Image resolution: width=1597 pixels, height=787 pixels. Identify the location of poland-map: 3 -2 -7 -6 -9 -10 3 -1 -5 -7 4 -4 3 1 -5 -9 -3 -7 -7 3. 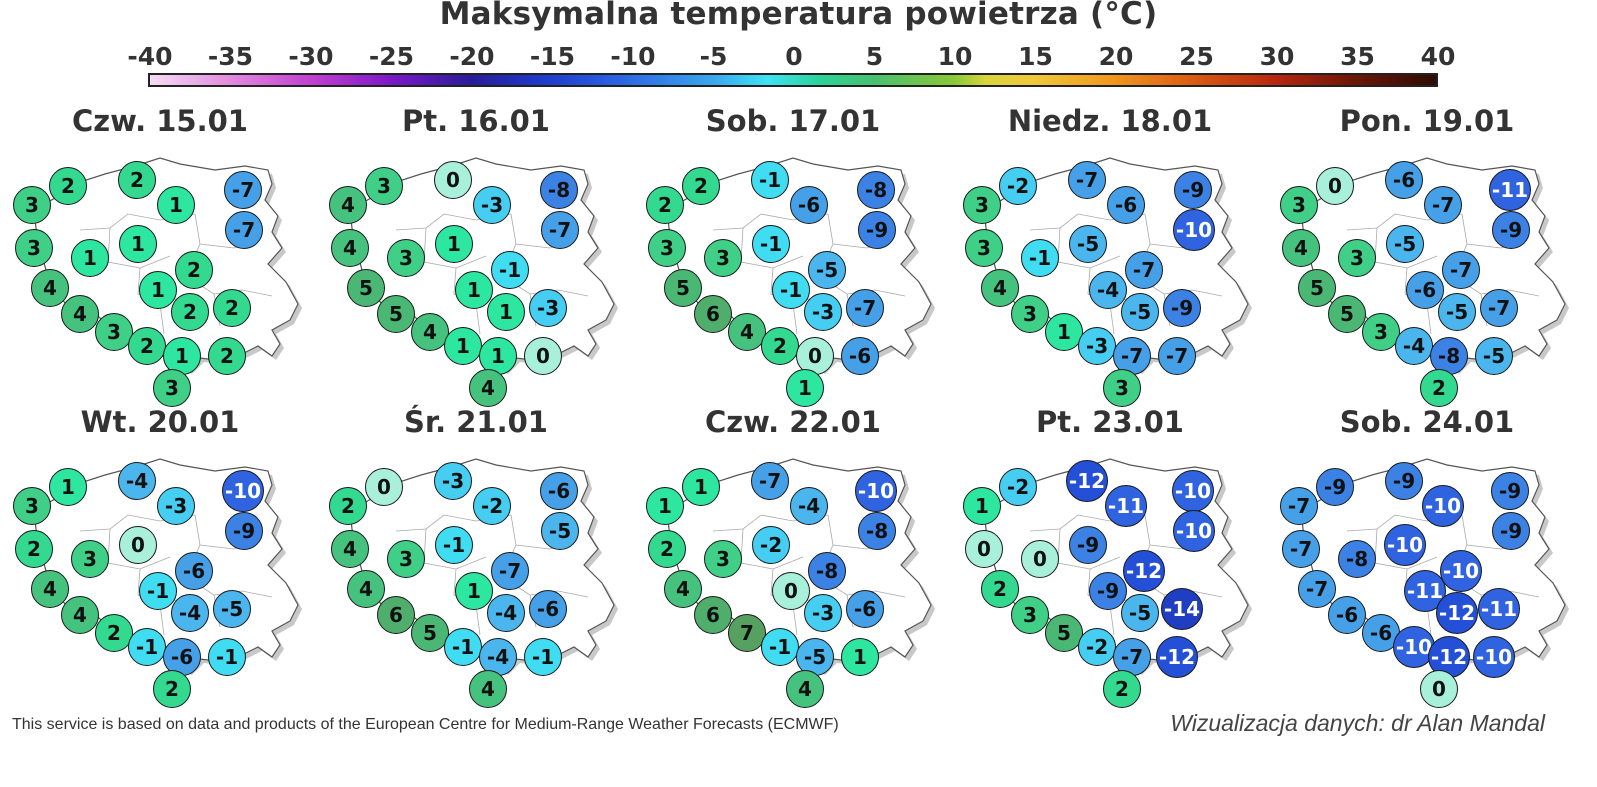
(1110, 275).